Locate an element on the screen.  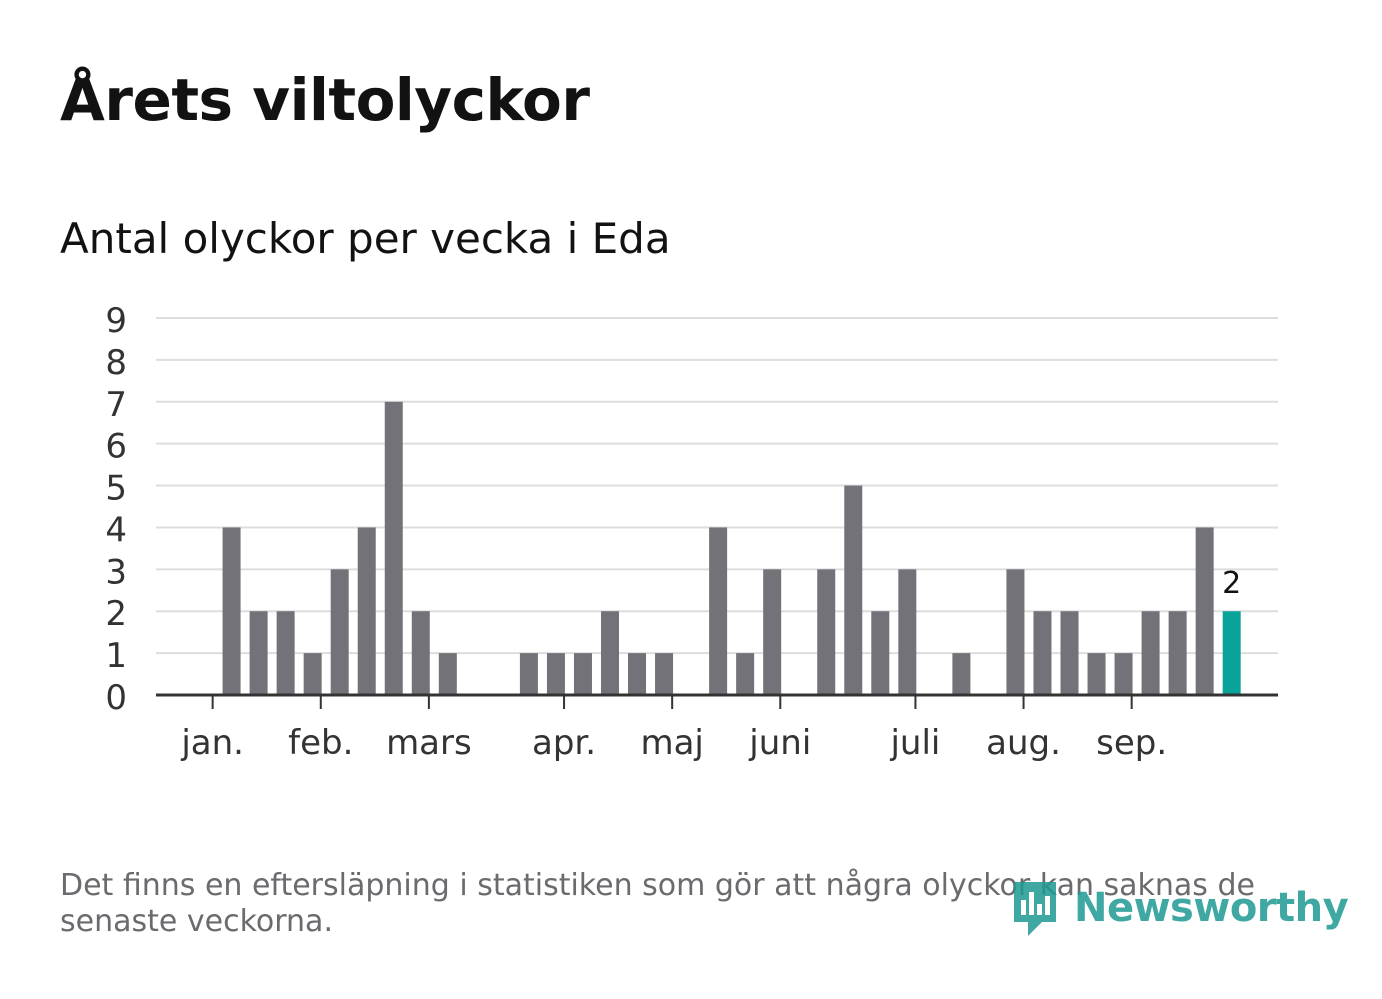
x-tick-label: sep. is located at coordinates (1131, 743).